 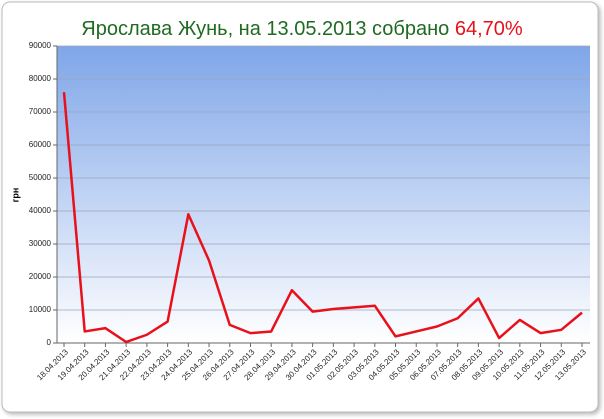 I want to click on y-tick-label: 10000, so click(x=40, y=309).